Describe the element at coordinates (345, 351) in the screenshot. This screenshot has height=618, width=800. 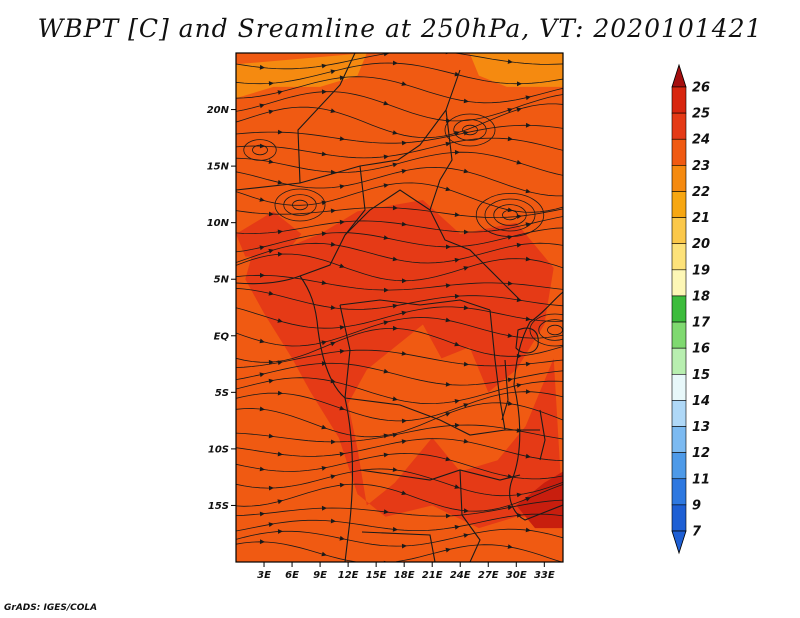
I see `border-drc-west` at that location.